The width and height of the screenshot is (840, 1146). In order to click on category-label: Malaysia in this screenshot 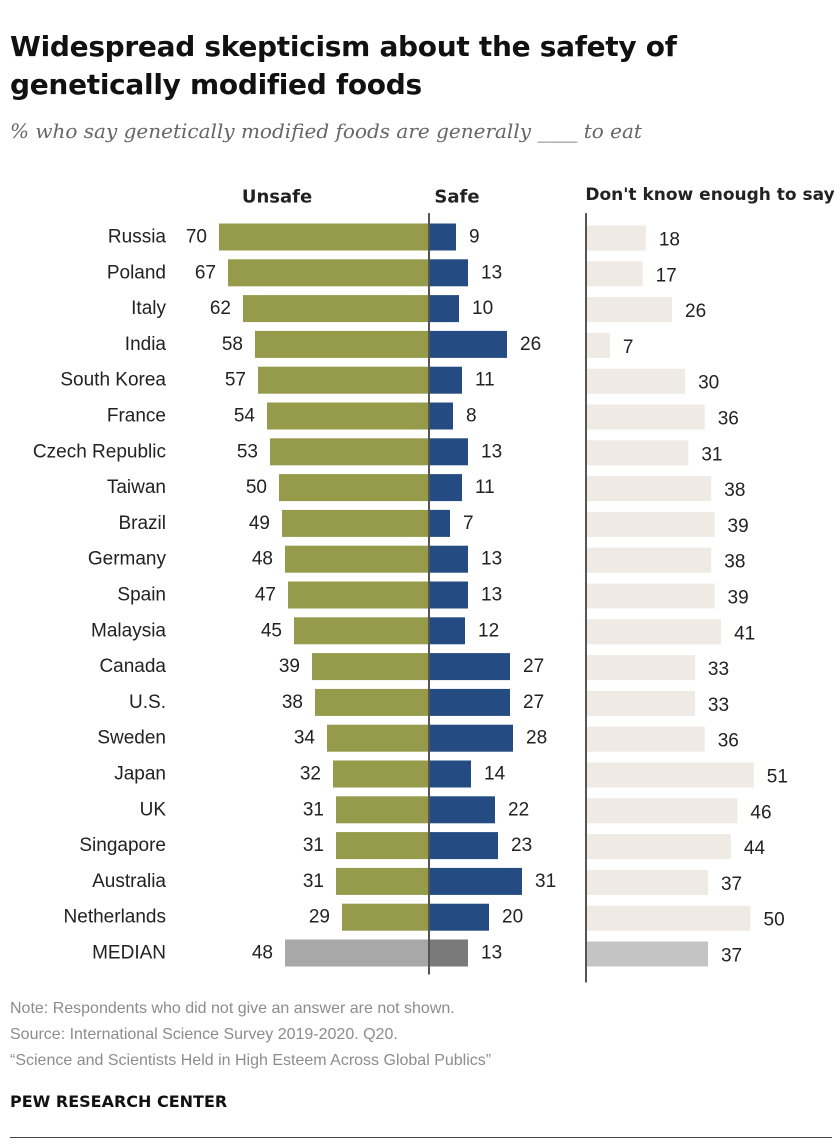, I will do `click(128, 630)`.